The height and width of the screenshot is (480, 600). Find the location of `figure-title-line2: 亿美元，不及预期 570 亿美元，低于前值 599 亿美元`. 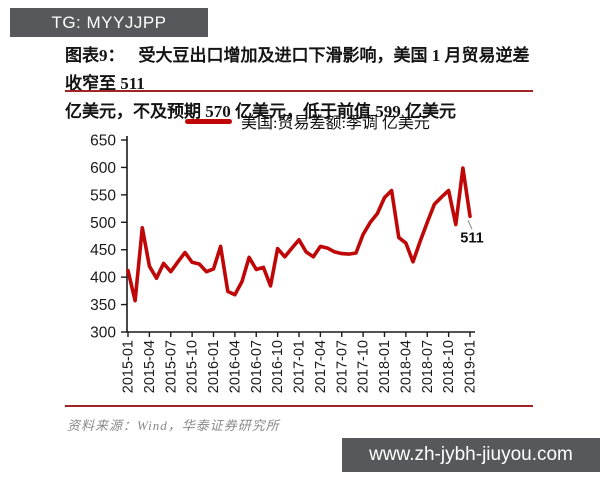

figure-title-line2: 亿美元，不及预期 570 亿美元，低于前值 599 亿美元 is located at coordinates (260, 111).